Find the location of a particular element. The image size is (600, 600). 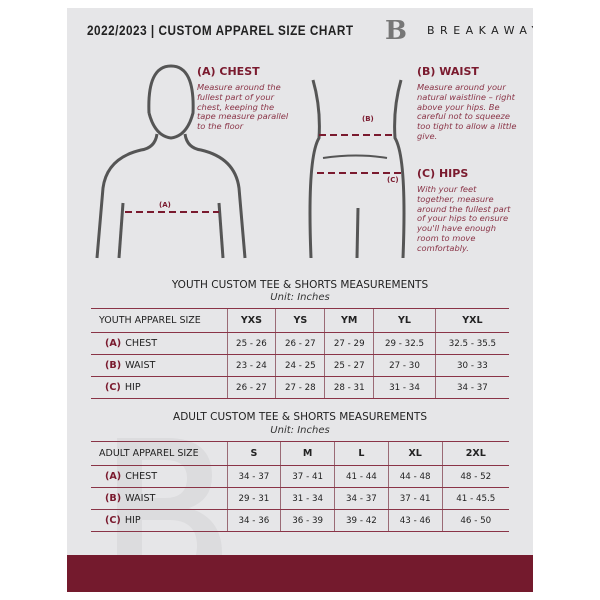

table-cell: 25 - 26 is located at coordinates (251, 343).